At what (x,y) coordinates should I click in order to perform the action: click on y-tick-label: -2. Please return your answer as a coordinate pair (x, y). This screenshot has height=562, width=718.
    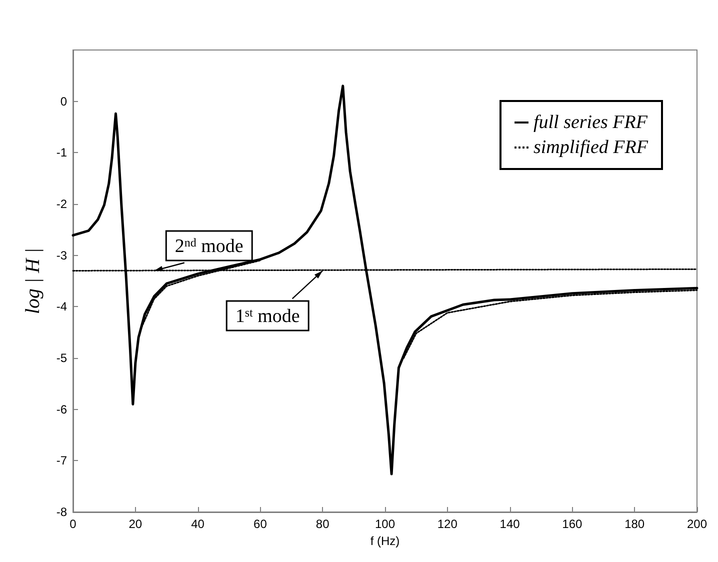
    Looking at the image, I should click on (62, 204).